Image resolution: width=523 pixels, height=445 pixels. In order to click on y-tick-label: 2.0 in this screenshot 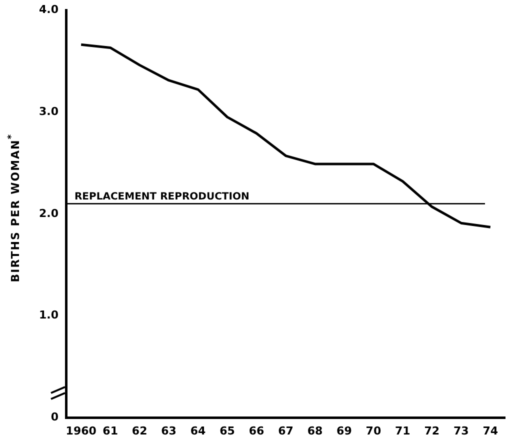, I will do `click(48, 213)`.